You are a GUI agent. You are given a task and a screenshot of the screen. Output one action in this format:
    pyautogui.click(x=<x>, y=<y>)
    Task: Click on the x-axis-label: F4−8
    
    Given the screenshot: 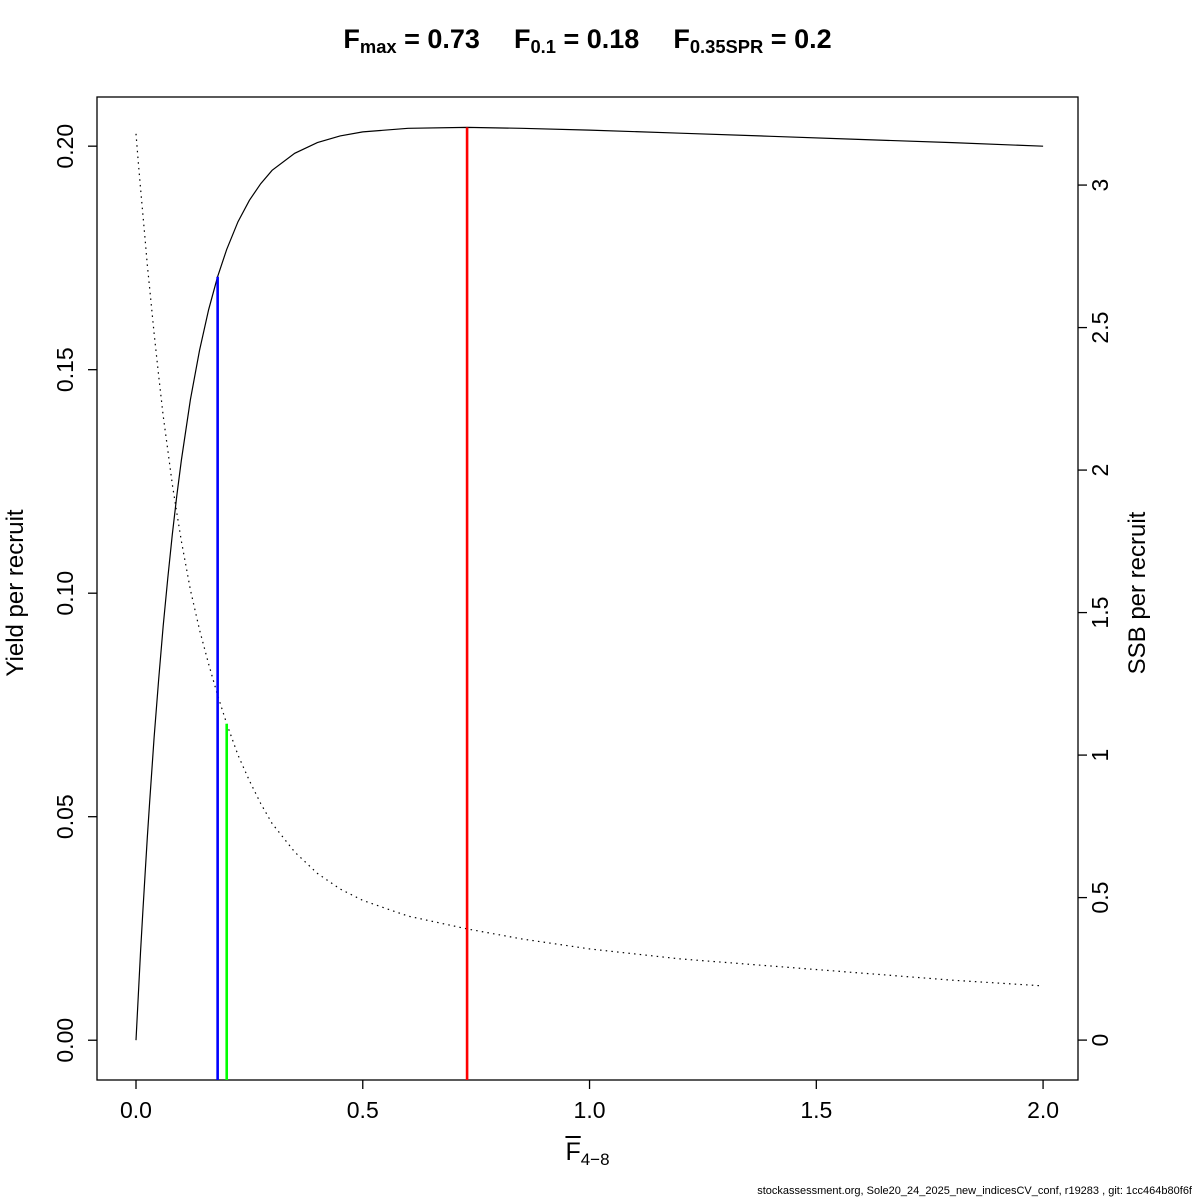 What is the action you would take?
    pyautogui.click(x=587, y=1154)
    